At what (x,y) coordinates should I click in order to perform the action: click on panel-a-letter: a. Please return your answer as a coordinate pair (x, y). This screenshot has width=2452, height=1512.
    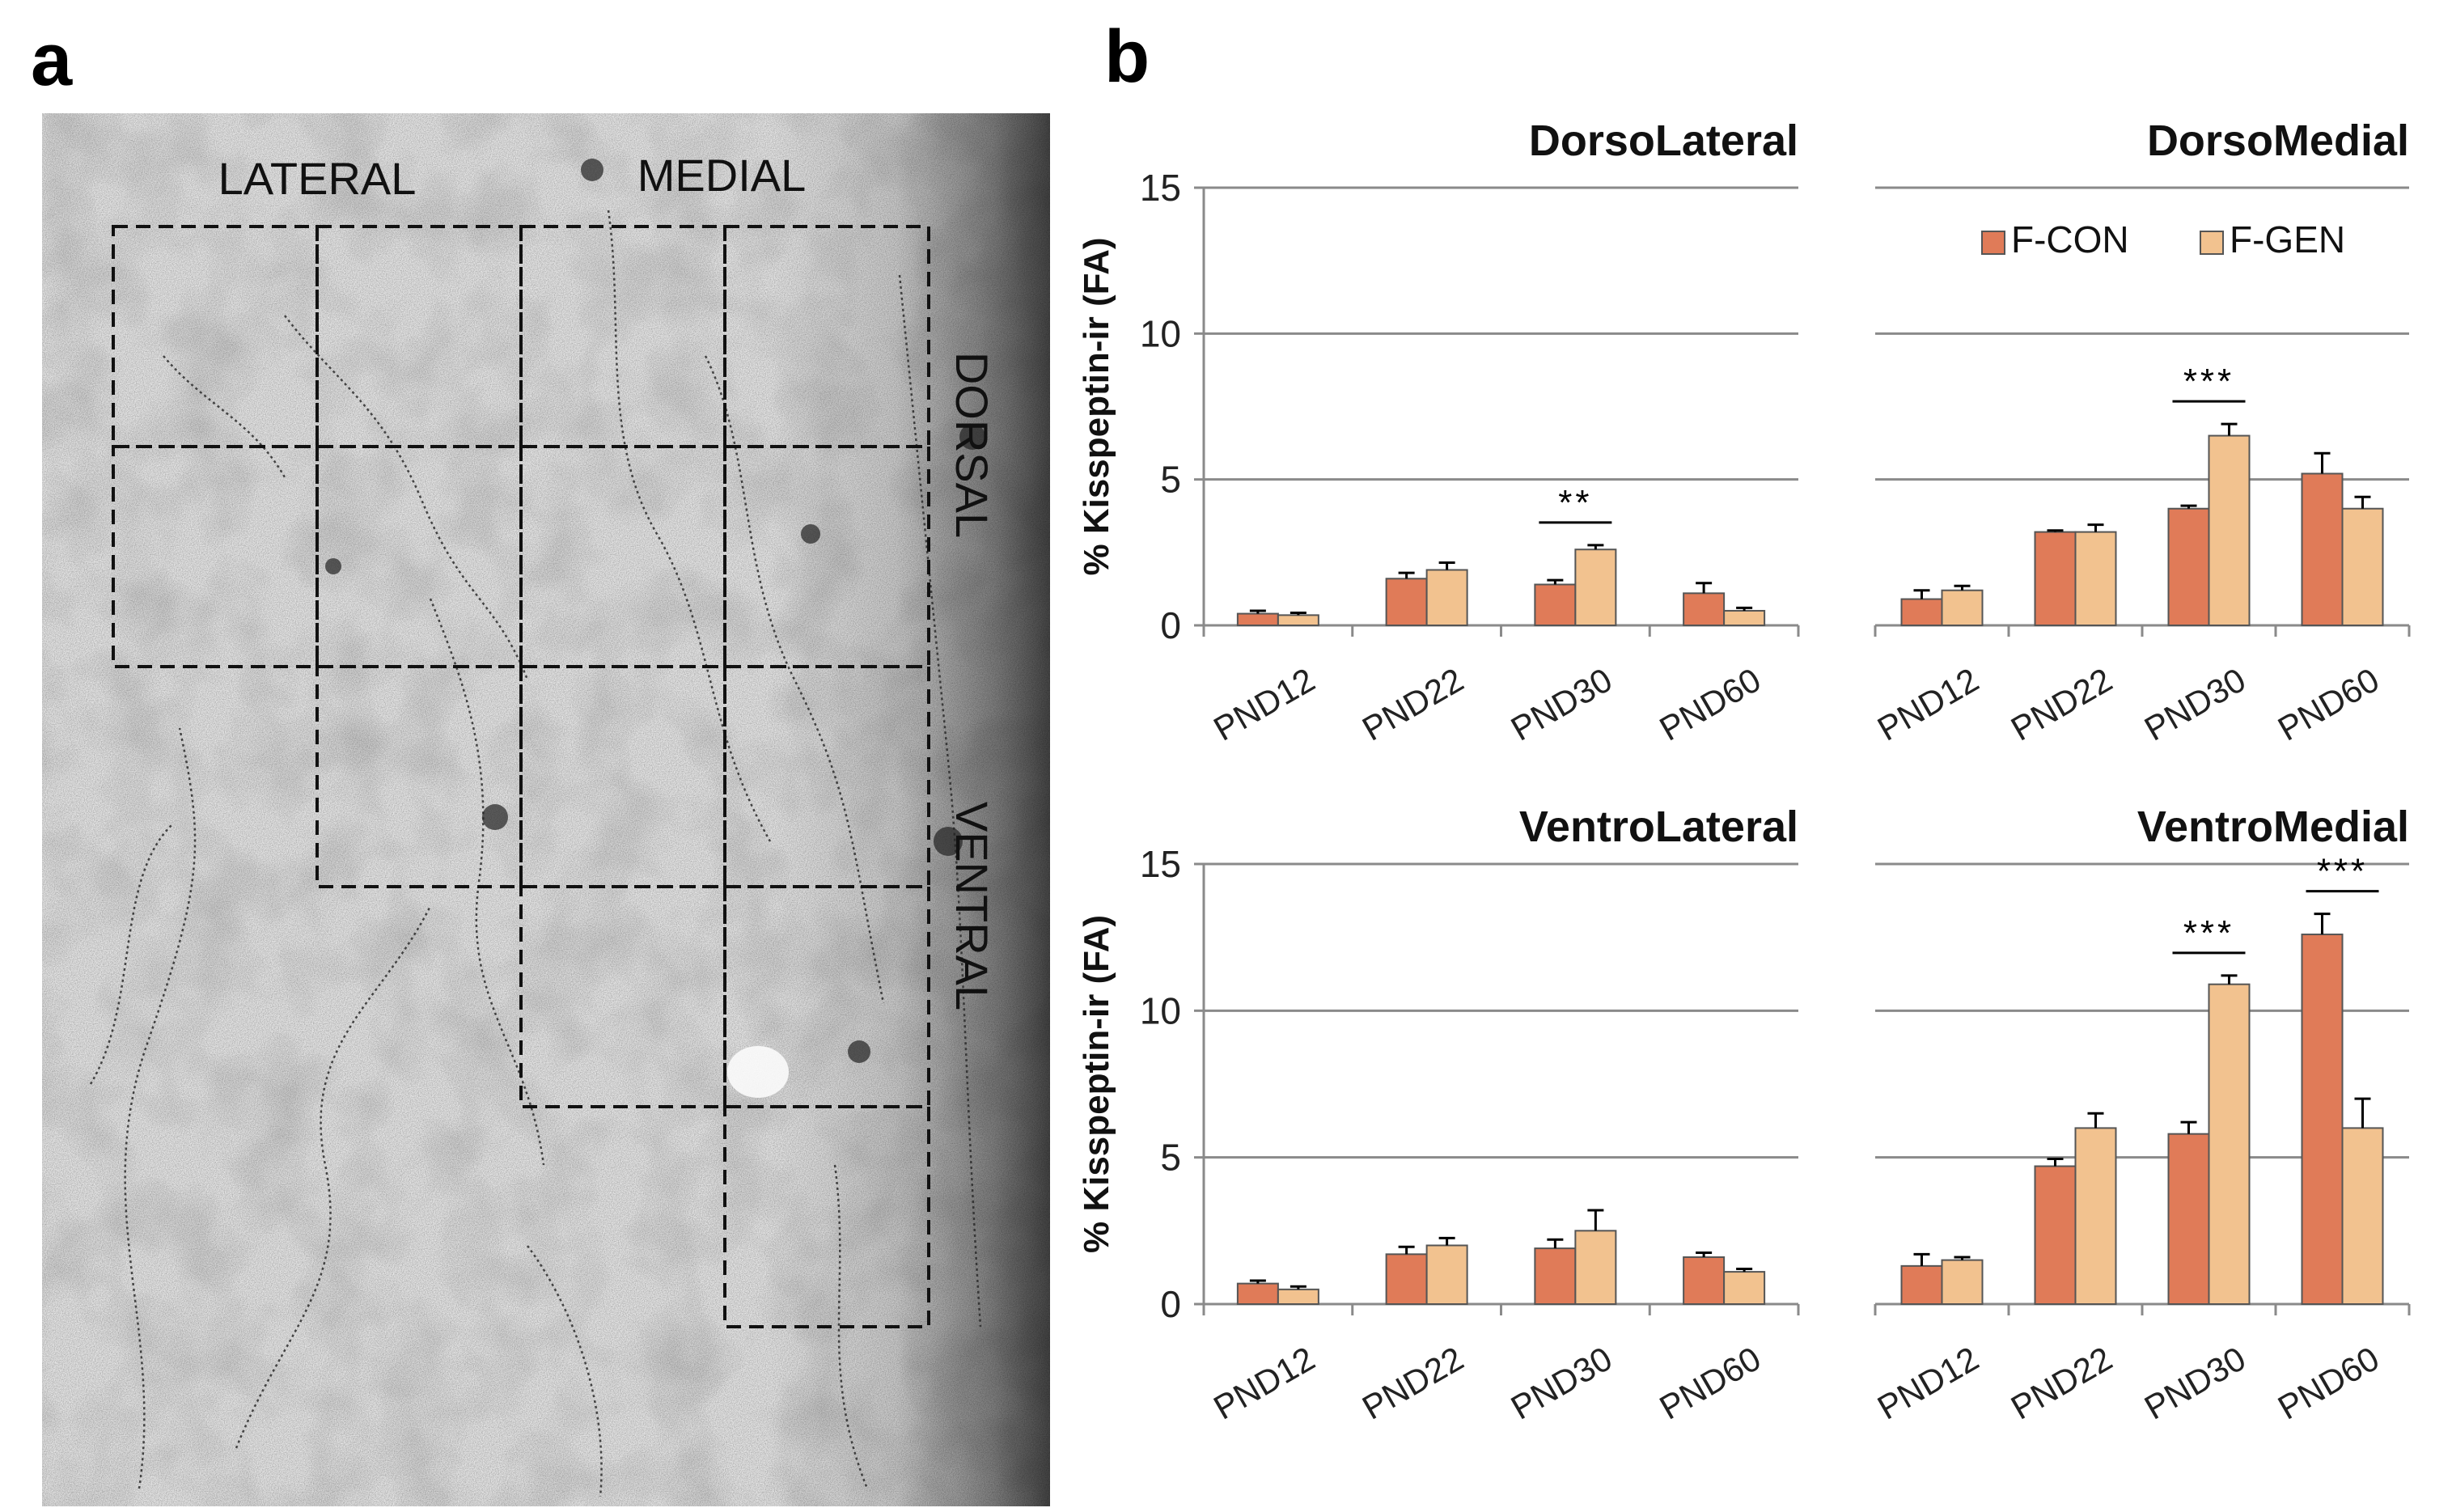
    Looking at the image, I should click on (52, 60).